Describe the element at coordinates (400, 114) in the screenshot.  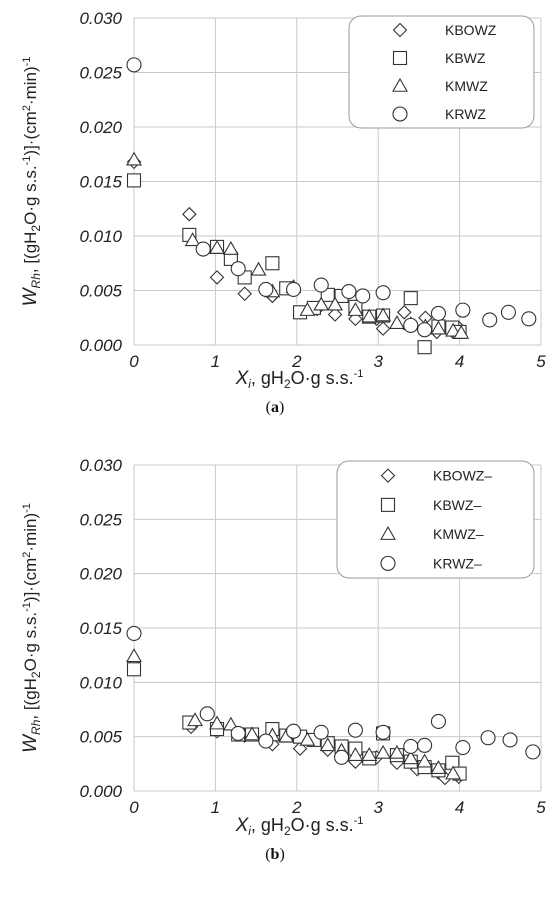
I see `legend-marker-circle` at that location.